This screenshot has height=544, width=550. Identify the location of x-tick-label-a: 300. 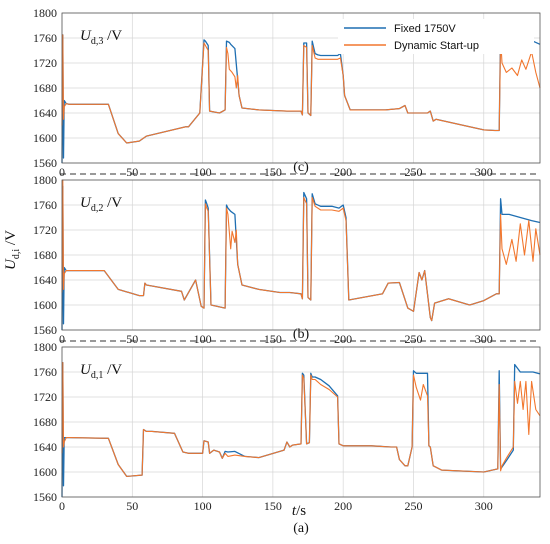
(484, 506).